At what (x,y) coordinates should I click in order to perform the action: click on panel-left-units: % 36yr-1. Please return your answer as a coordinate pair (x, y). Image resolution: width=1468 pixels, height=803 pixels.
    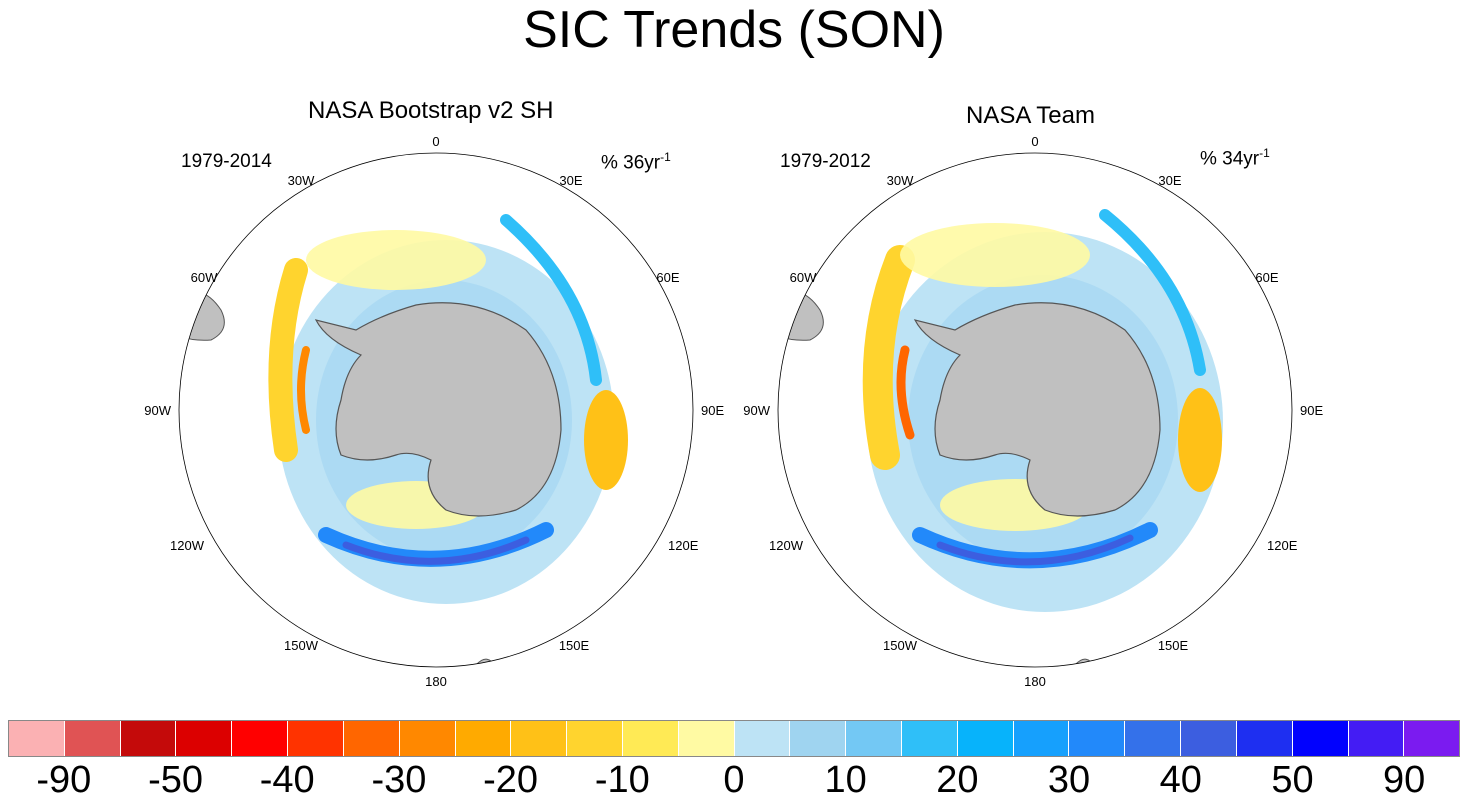
    Looking at the image, I should click on (636, 162).